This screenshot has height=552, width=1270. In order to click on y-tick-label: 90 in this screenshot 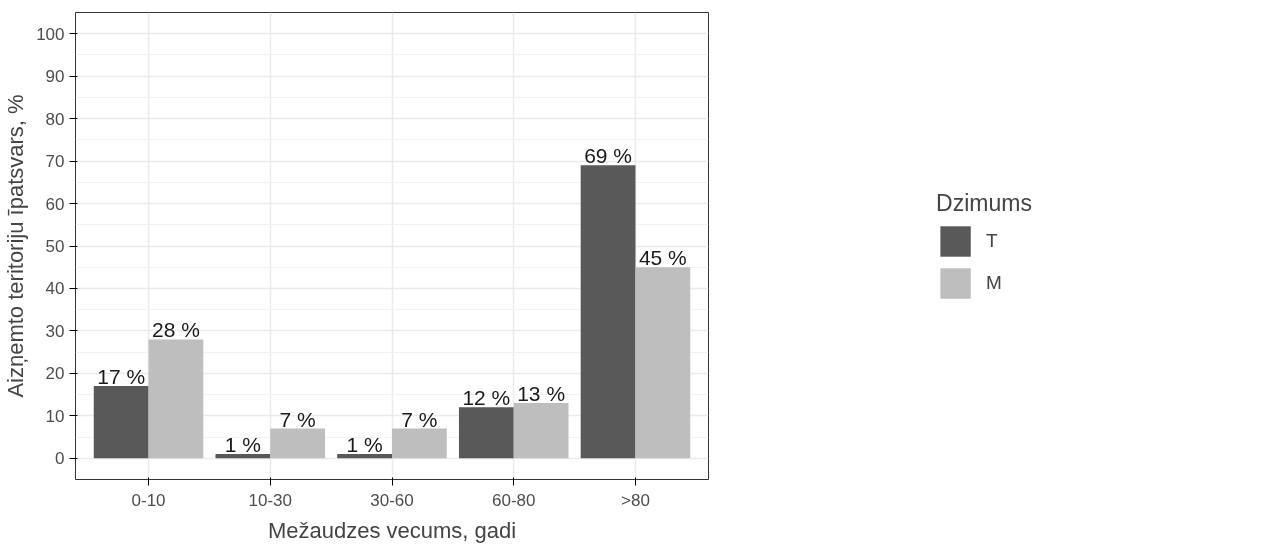, I will do `click(55, 77)`.